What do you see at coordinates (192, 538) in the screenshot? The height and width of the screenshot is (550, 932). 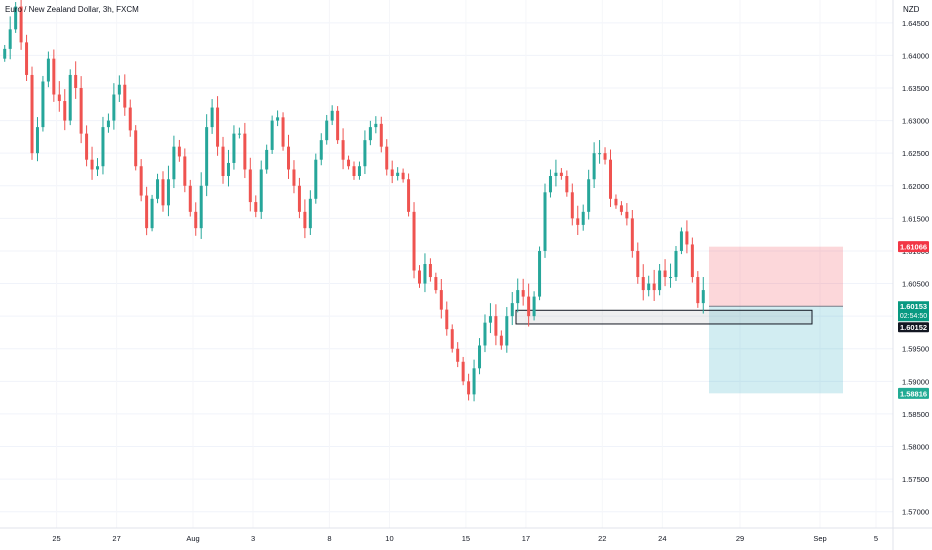 I see `time-tick-label: Aug` at bounding box center [192, 538].